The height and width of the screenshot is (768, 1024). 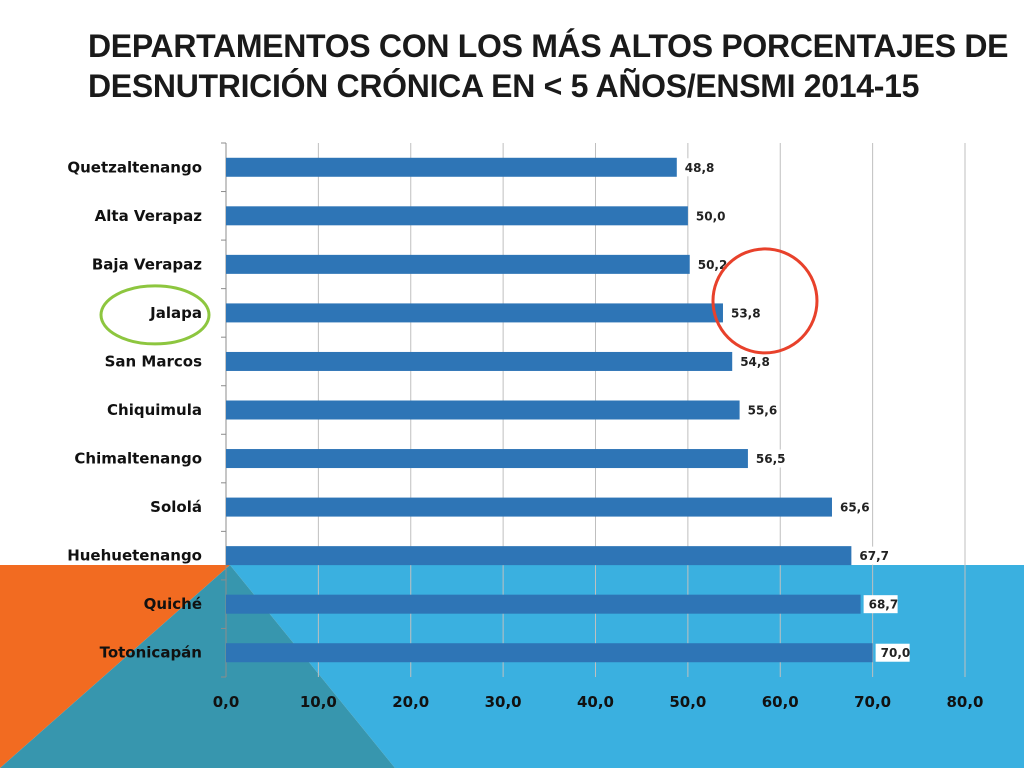 I want to click on data-label: 65,6, so click(x=855, y=508).